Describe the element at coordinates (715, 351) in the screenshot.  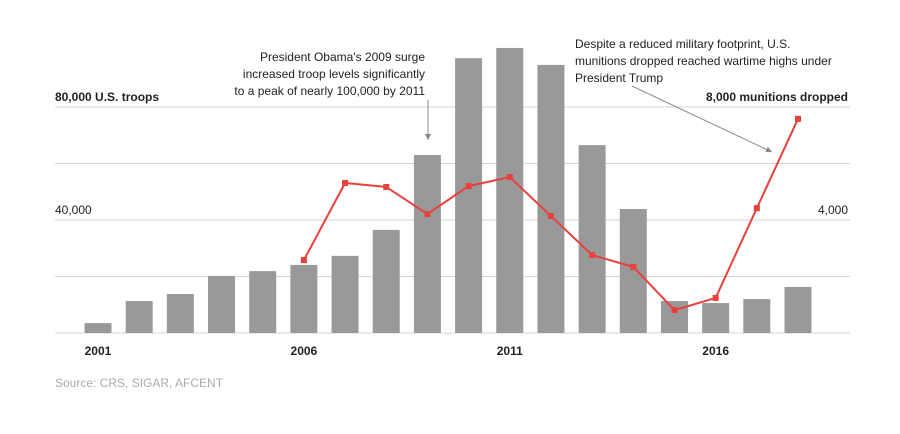
I see `x-tick-label: 2016` at that location.